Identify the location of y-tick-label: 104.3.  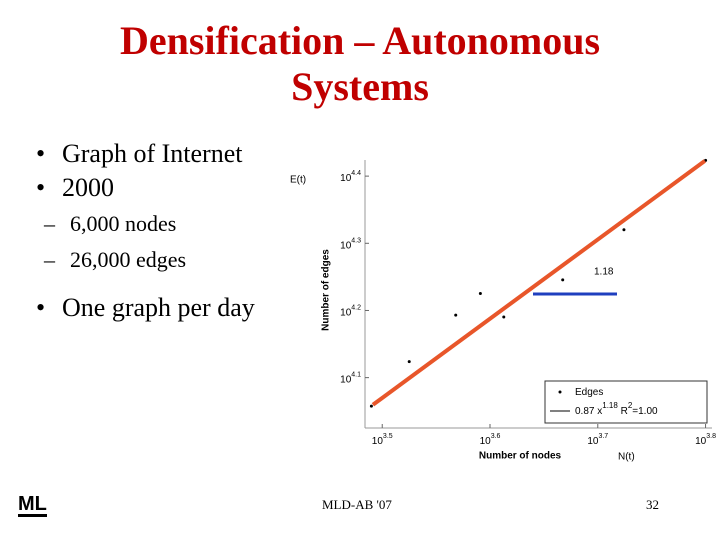
(350, 244).